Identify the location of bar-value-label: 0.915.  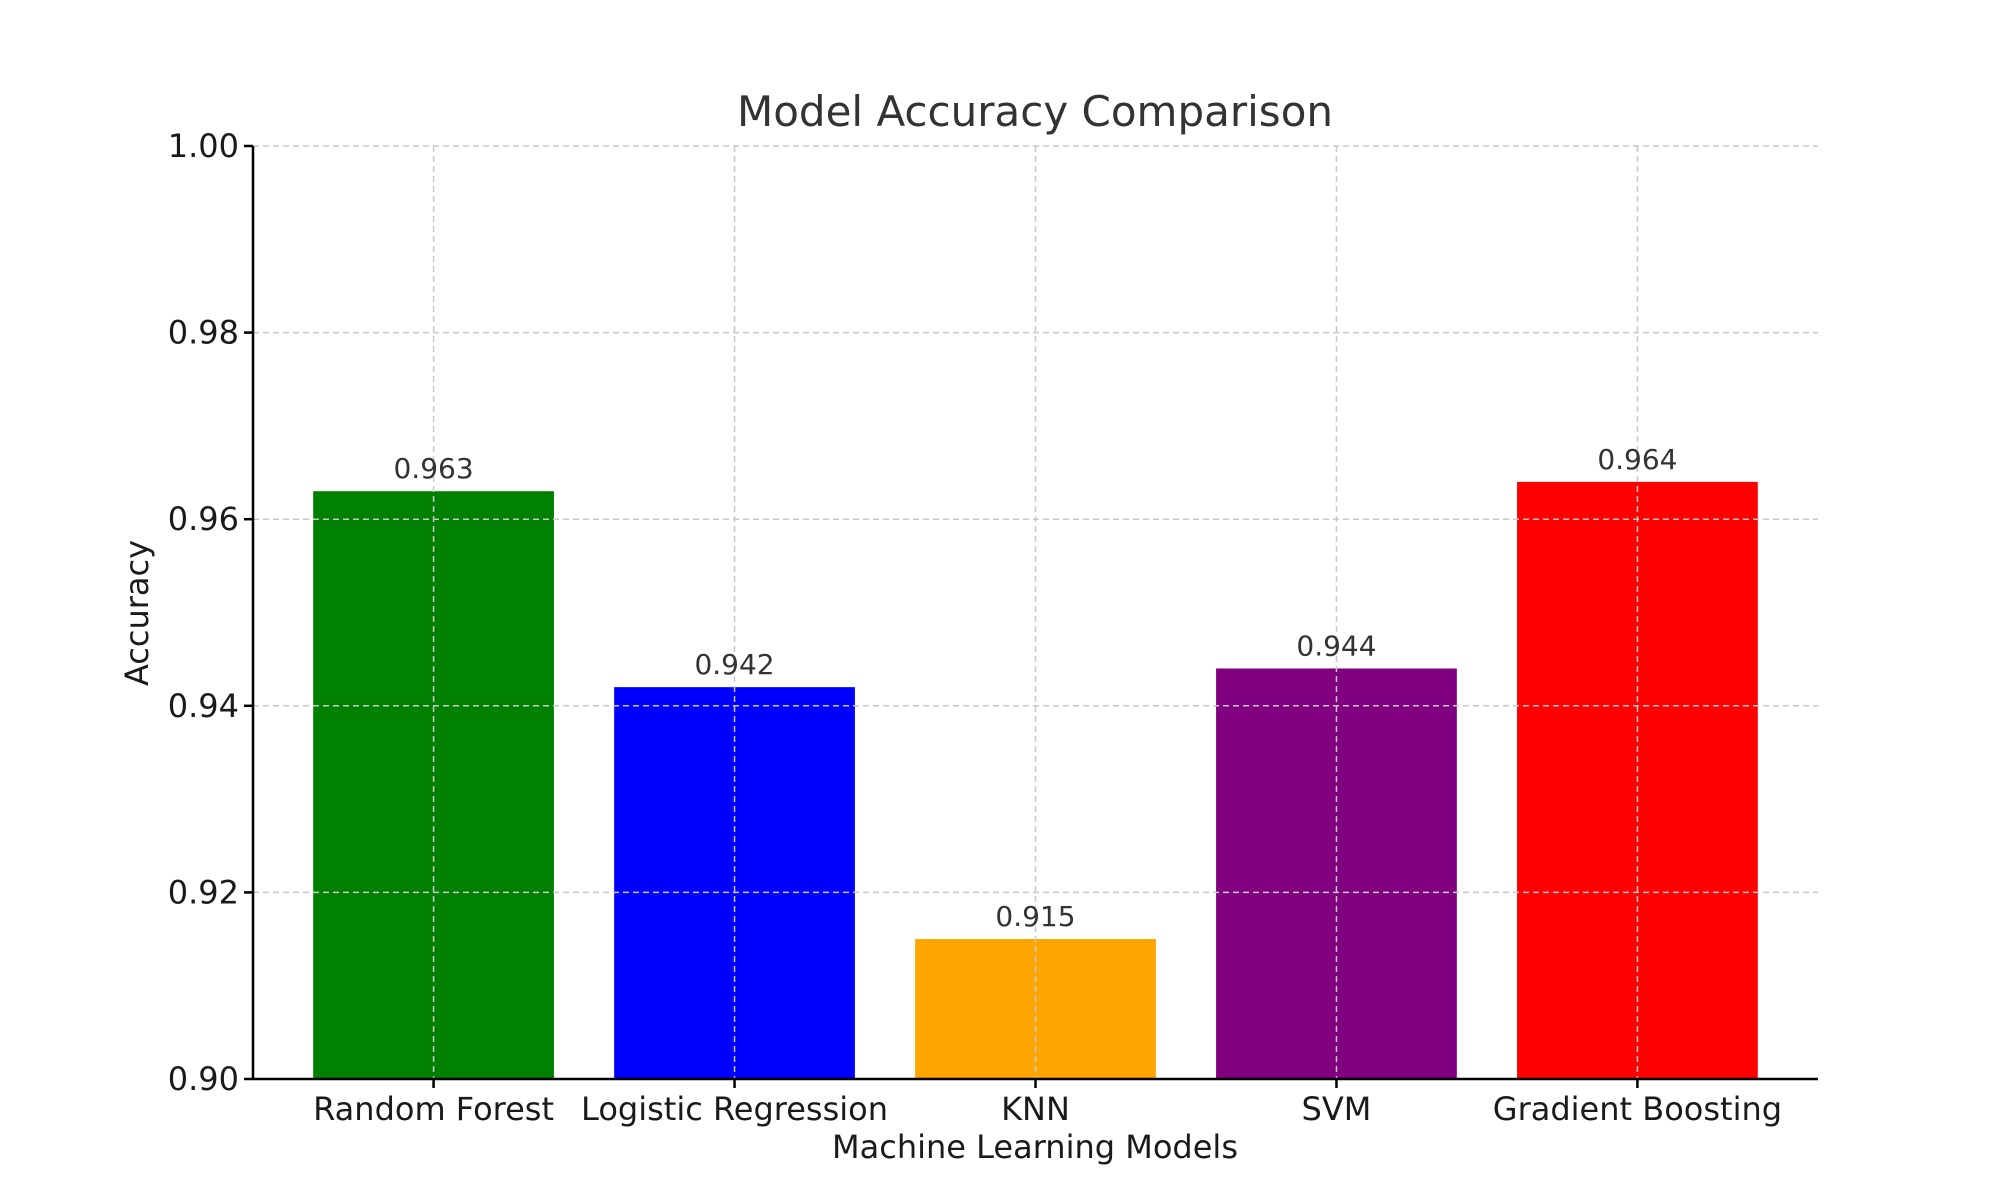
(1035, 916).